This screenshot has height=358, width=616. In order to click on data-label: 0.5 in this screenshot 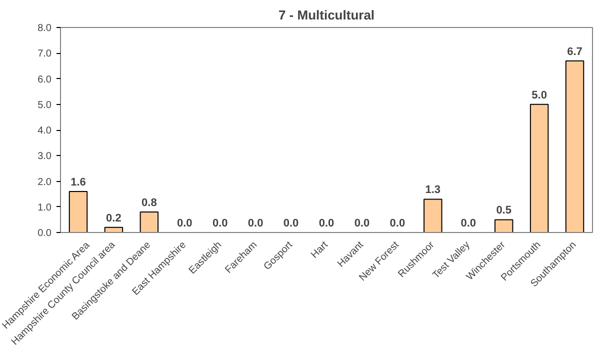, I will do `click(504, 210)`.